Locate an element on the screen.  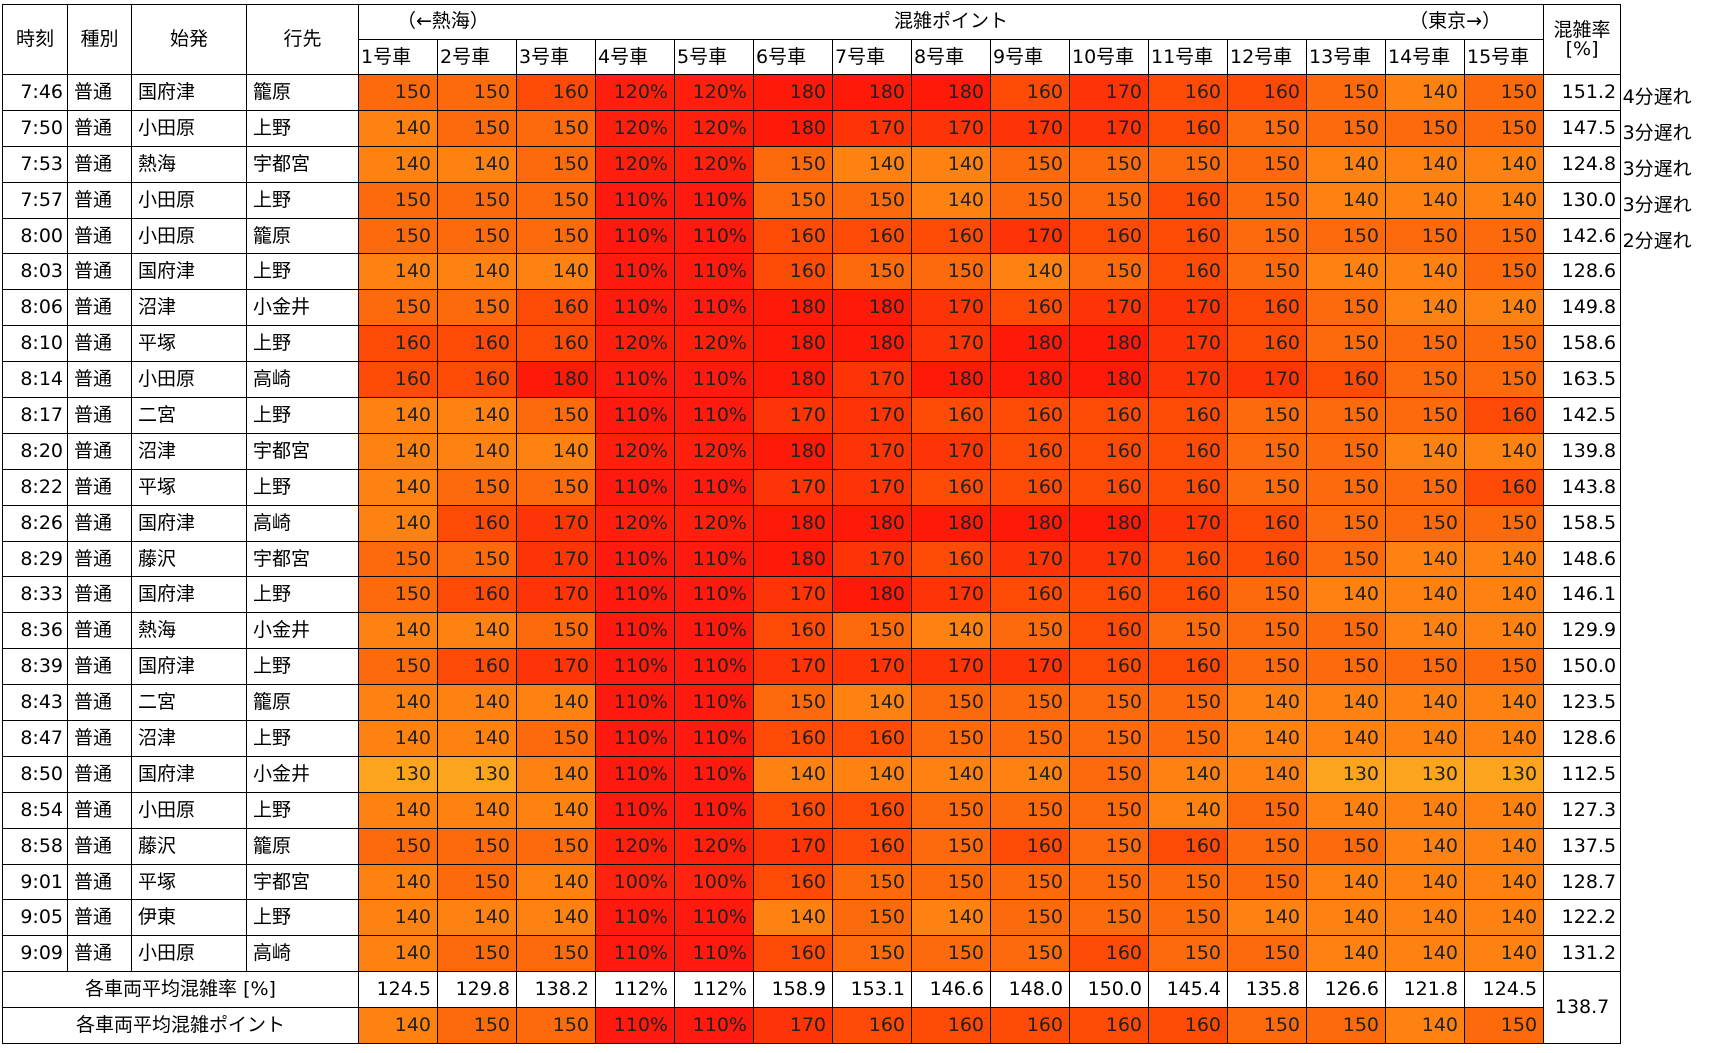
delay-note: 4分遅れ is located at coordinates (1657, 97).